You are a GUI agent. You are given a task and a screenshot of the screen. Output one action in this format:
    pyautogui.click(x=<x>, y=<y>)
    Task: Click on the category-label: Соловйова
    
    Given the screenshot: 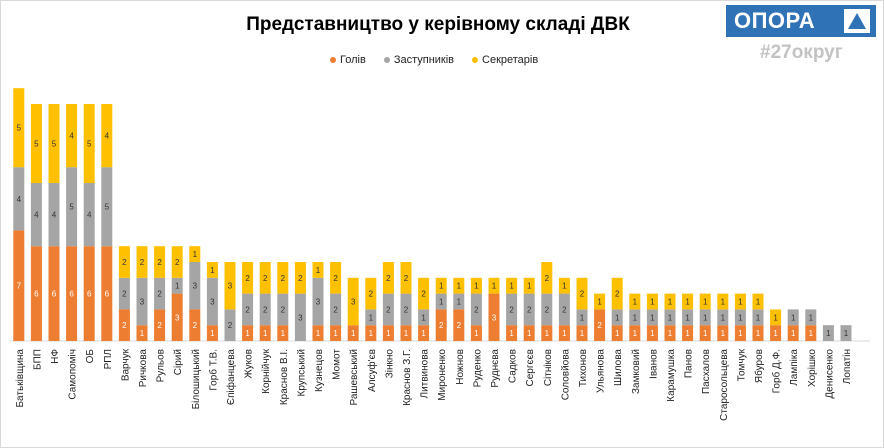 What is the action you would take?
    pyautogui.click(x=565, y=375)
    